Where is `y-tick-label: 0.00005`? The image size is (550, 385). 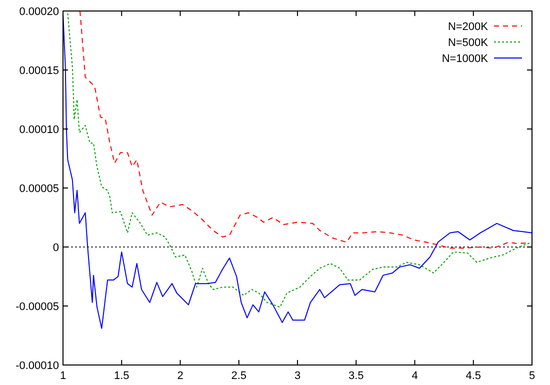
y-tick-label: 0.00005 is located at coordinates (39, 189).